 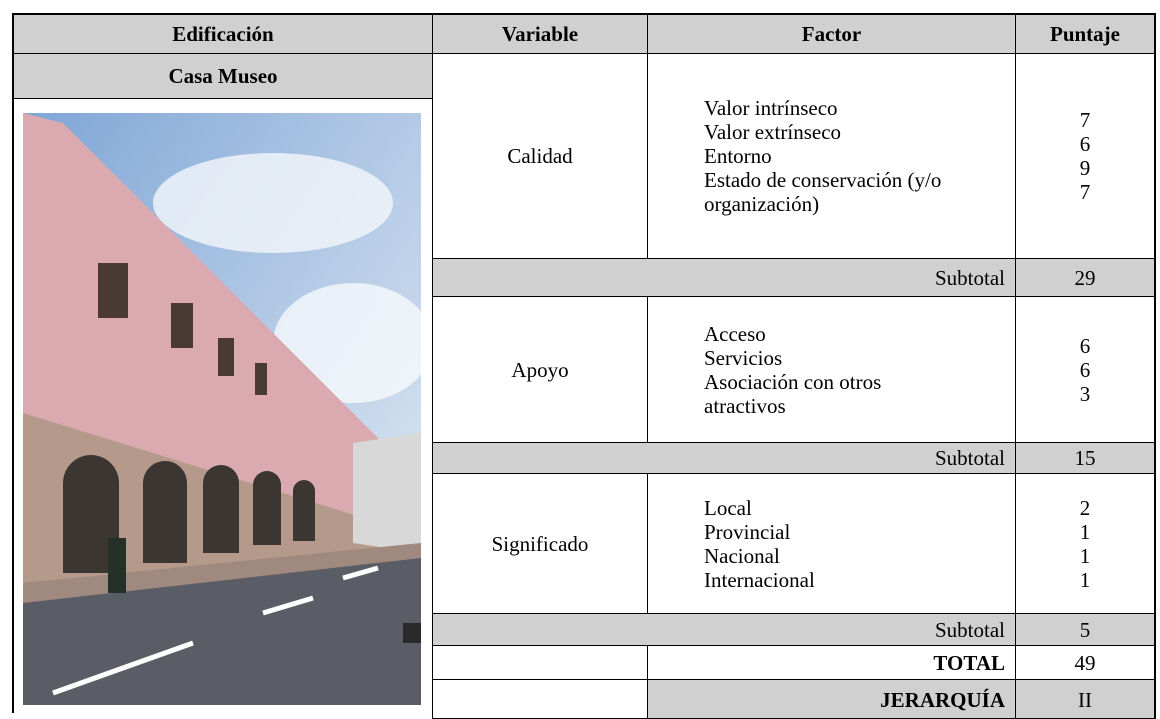 What do you see at coordinates (831, 662) in the screenshot?
I see `total-label: TOTAL` at bounding box center [831, 662].